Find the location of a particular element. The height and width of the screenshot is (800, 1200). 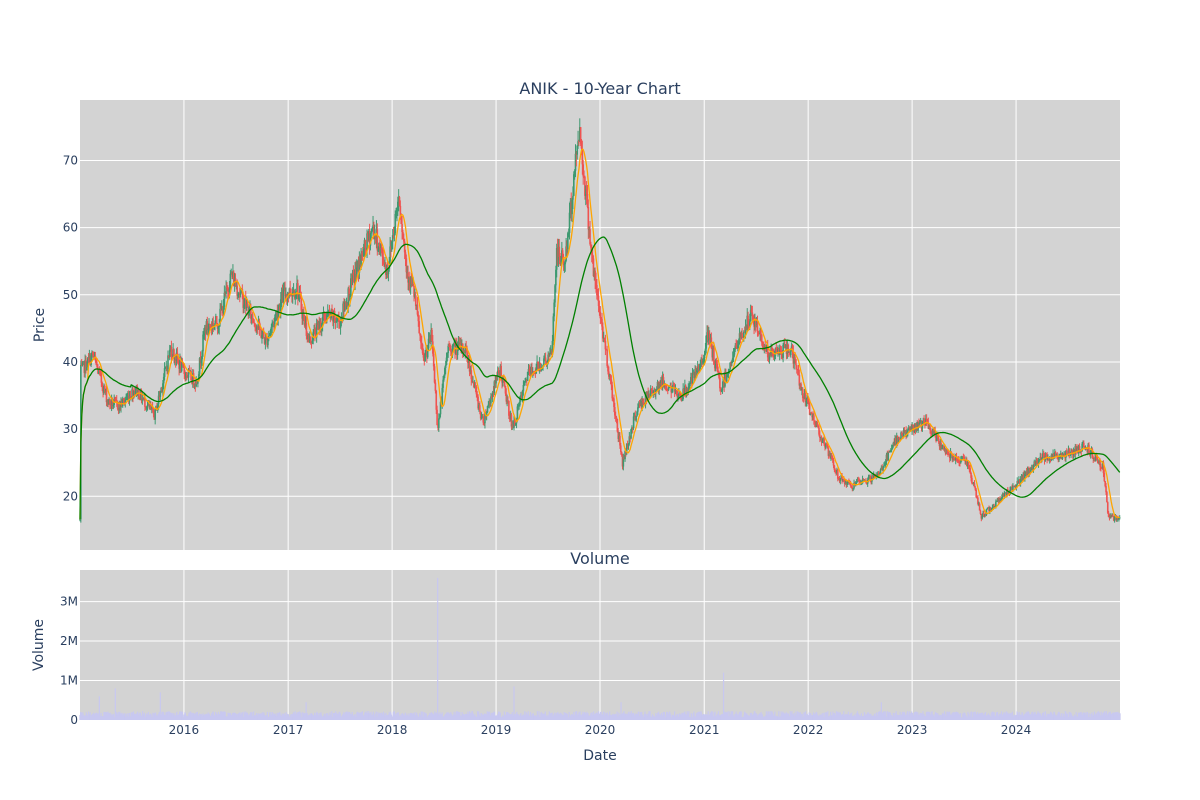

date-tick-label: 2024 is located at coordinates (1016, 730).